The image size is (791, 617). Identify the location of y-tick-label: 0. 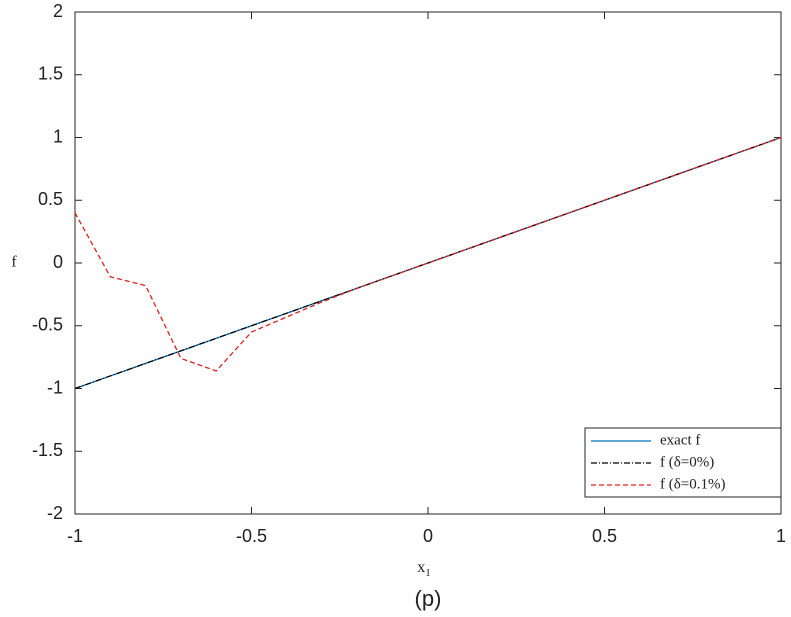
(58, 262).